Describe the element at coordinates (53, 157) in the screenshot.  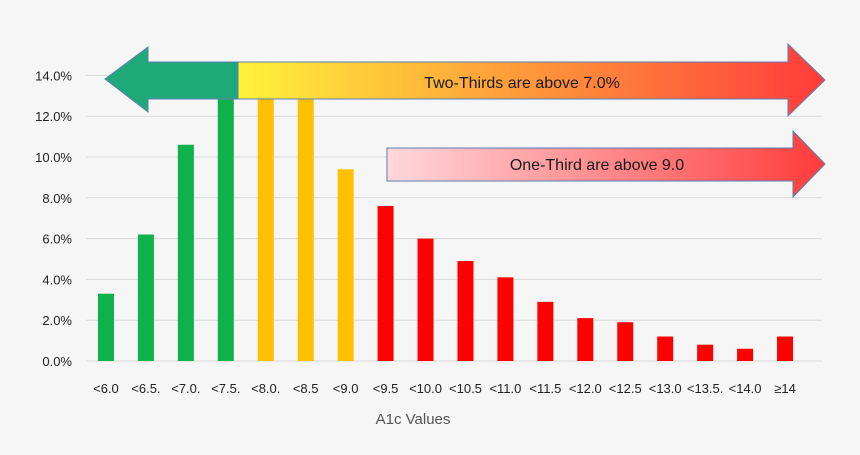
I see `y-tick-label: 10.0%` at that location.